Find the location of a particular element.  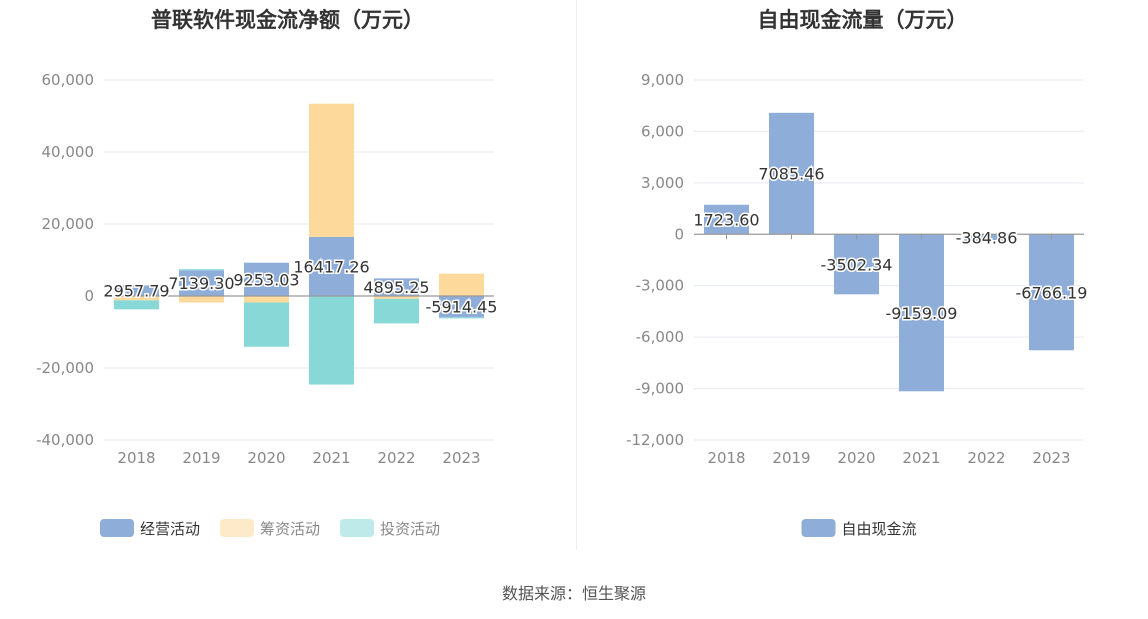

y-tick-label: 20,000 is located at coordinates (68, 224).